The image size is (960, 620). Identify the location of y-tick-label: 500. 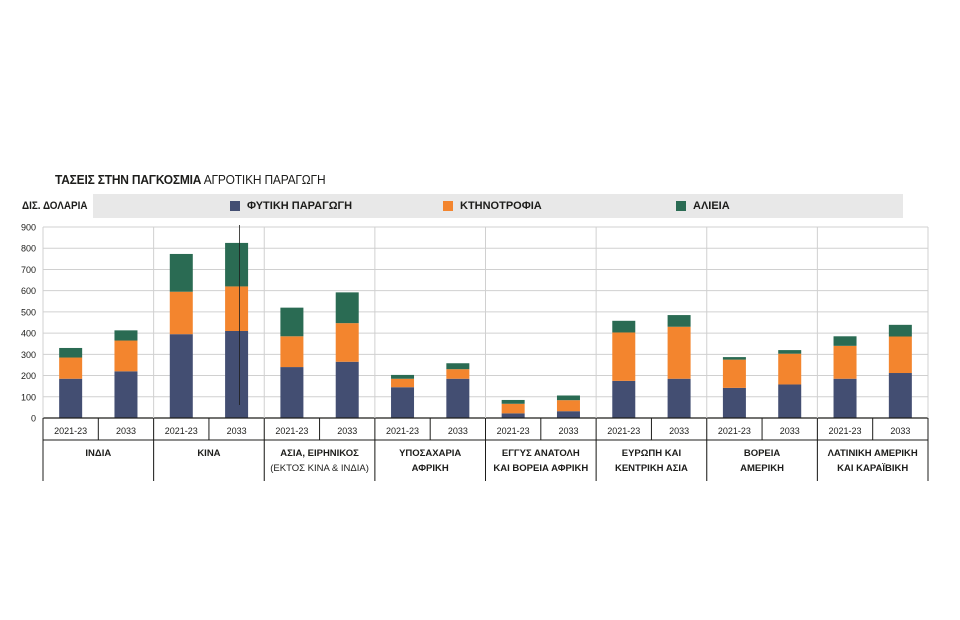
(28, 312).